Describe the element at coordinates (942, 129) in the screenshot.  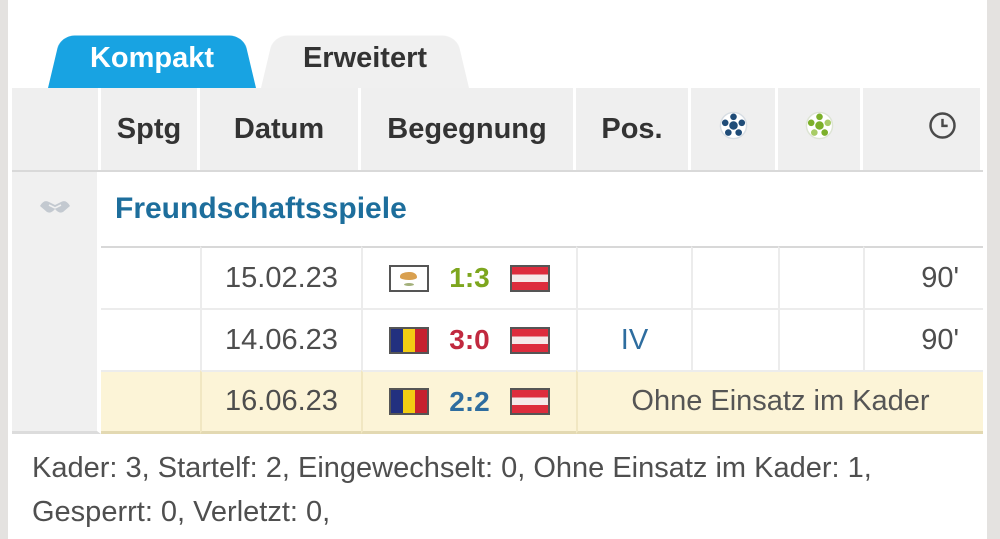
I see `clock-icon` at that location.